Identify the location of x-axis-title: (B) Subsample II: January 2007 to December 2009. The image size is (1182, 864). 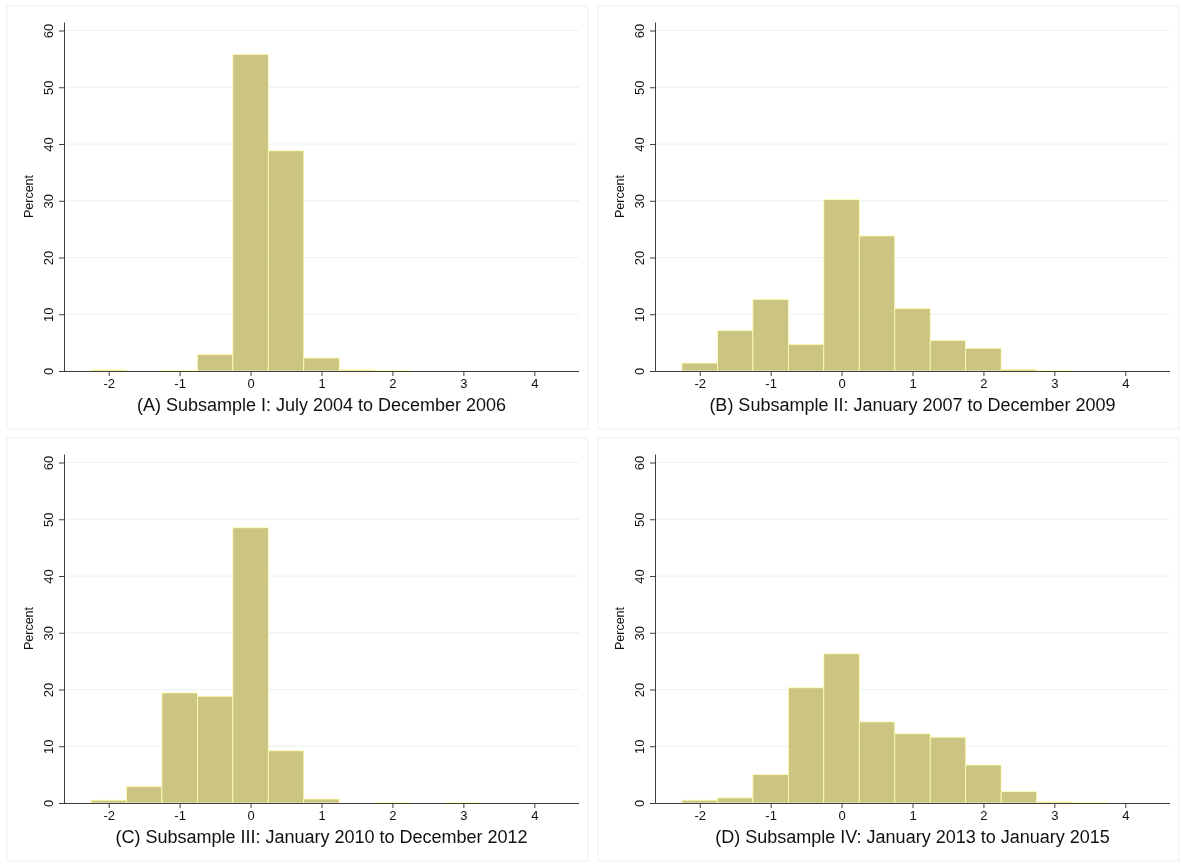
(912, 405).